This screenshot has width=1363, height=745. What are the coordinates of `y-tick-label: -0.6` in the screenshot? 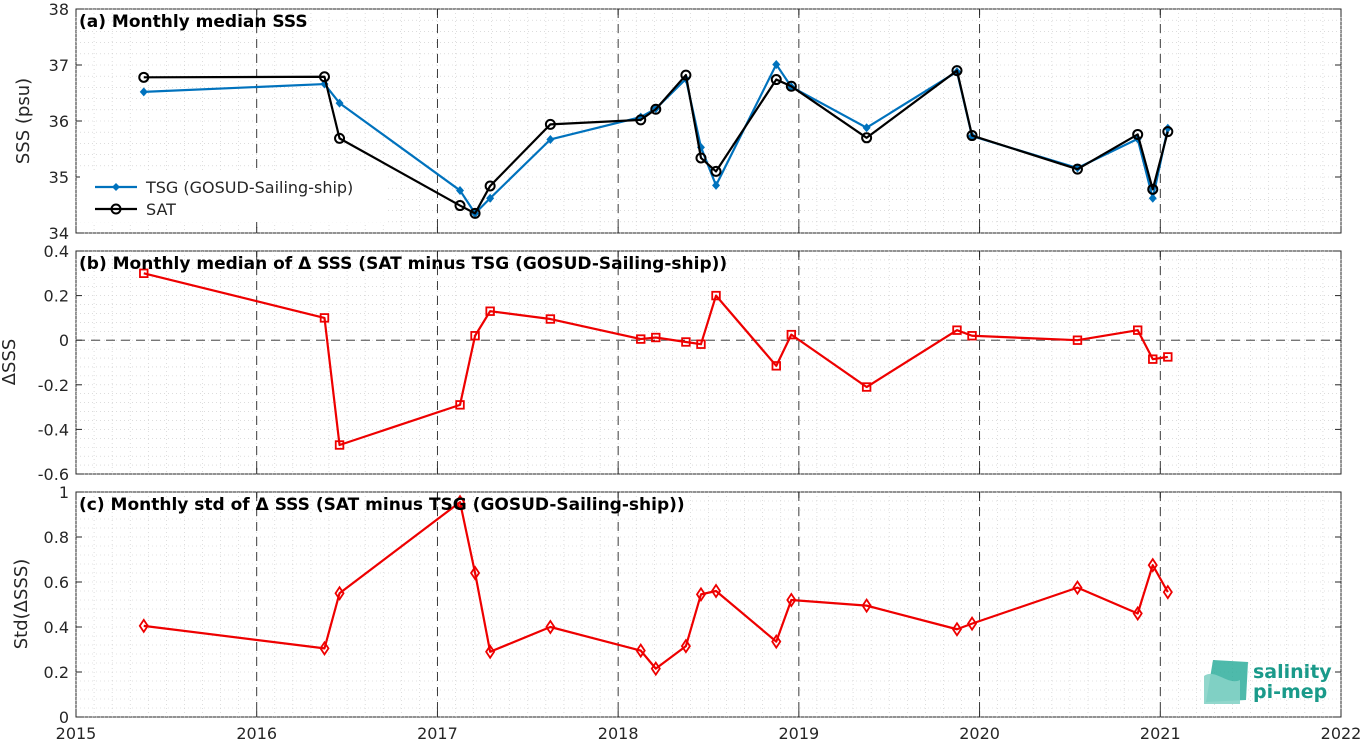 It's located at (53, 474).